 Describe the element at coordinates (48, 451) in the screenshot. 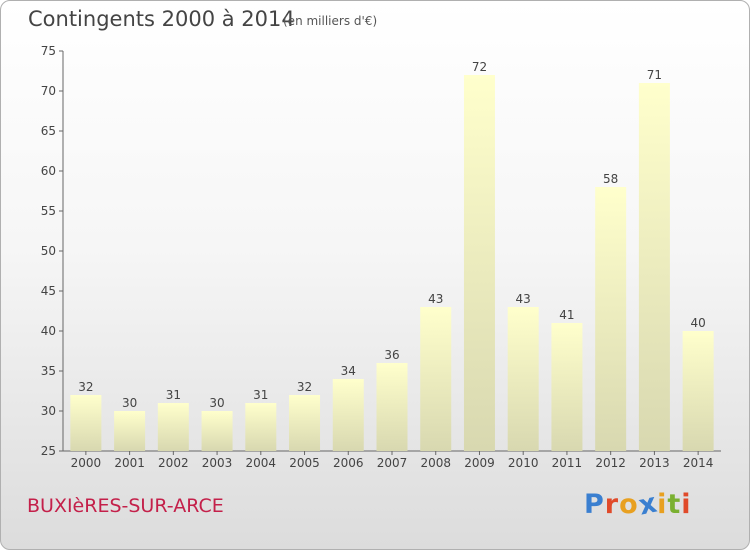

I see `y-tick-label: 25` at that location.